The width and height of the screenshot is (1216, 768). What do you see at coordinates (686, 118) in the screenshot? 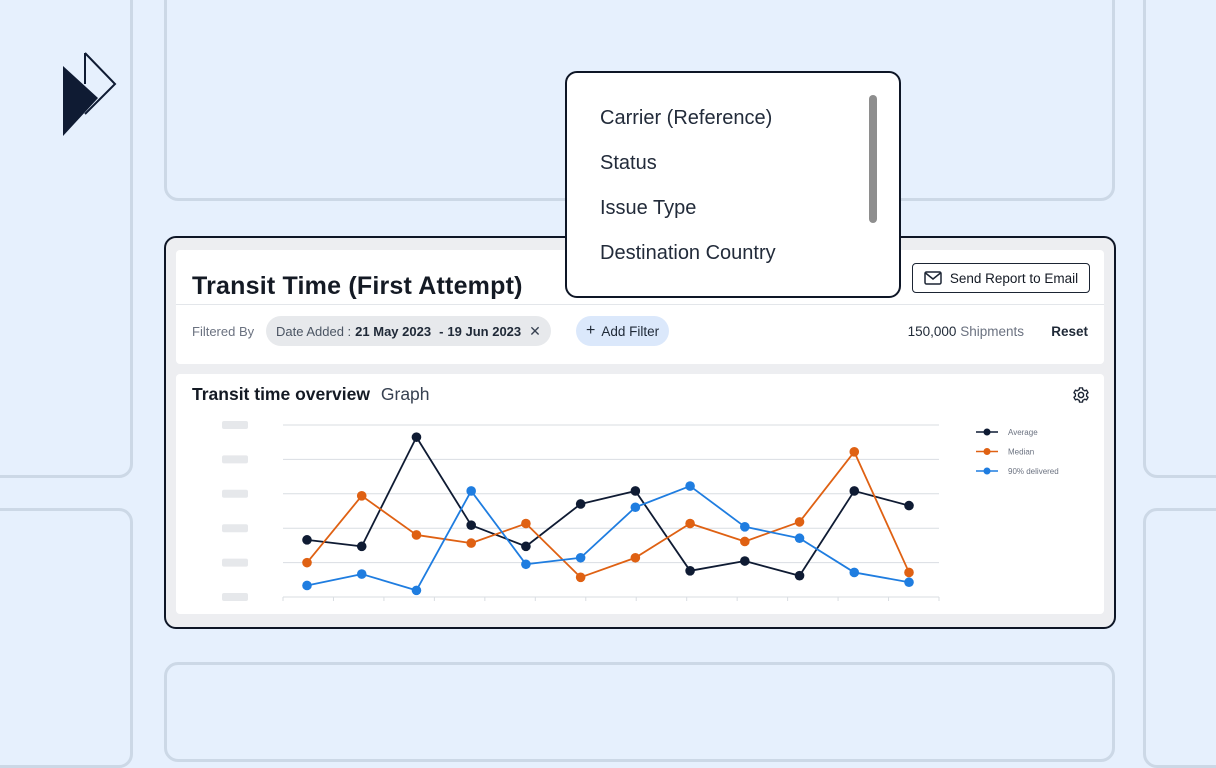
I see `dropdown-item-carrier: Carrier (Reference)` at bounding box center [686, 118].